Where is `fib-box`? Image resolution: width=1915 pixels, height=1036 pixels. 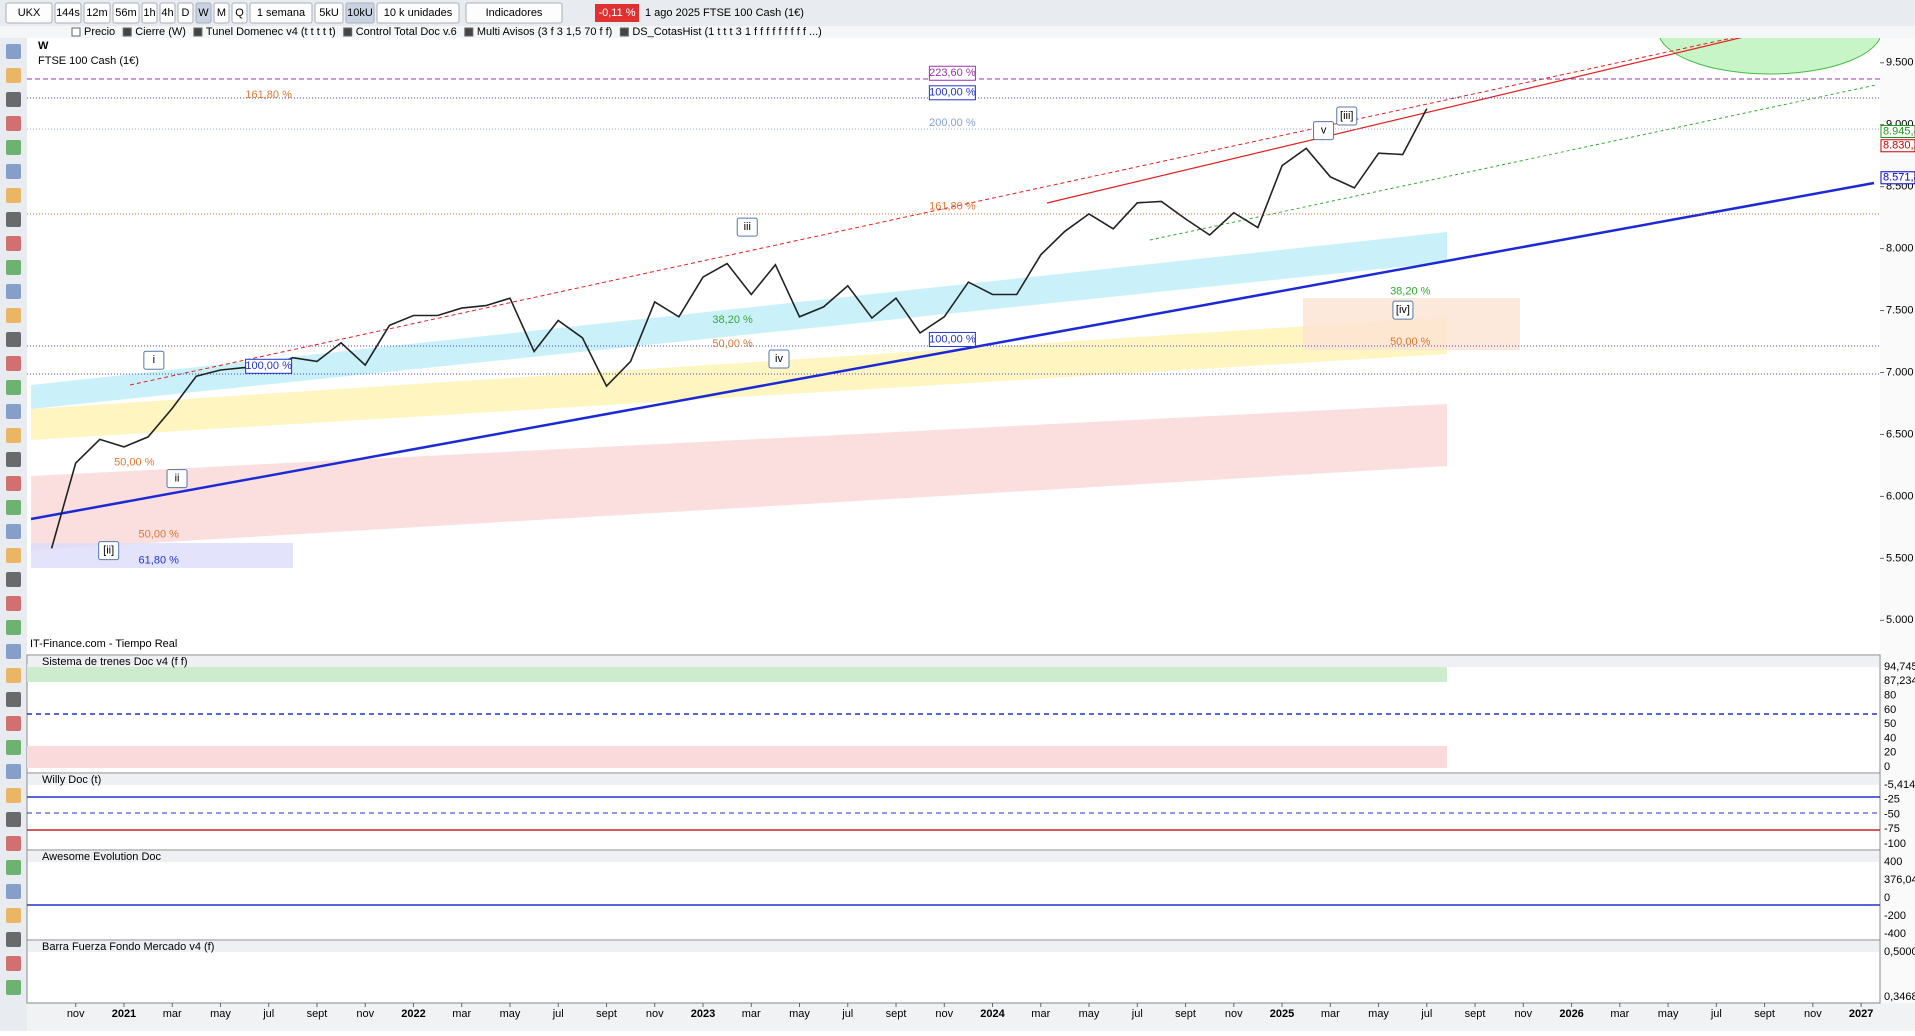 fib-box is located at coordinates (269, 366).